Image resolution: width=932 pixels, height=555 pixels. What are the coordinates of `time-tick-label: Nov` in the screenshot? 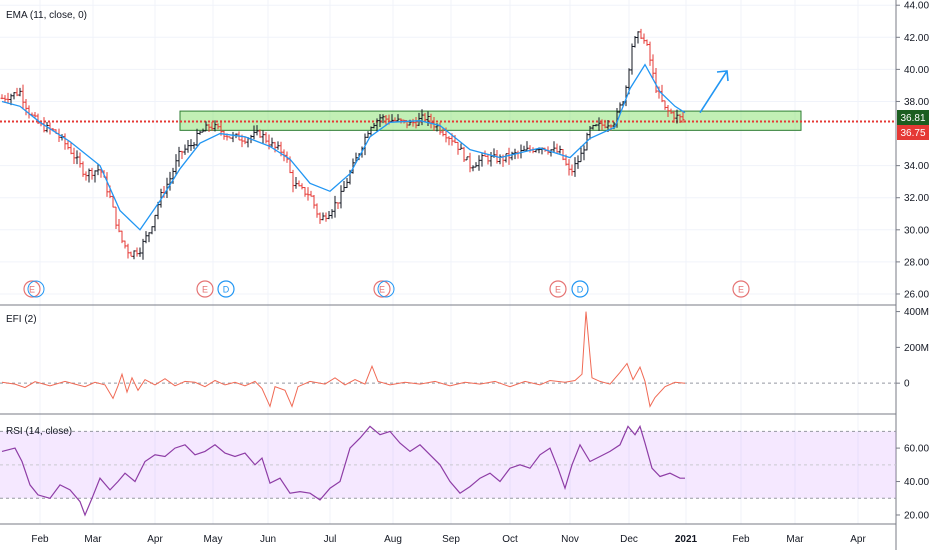 It's located at (570, 539).